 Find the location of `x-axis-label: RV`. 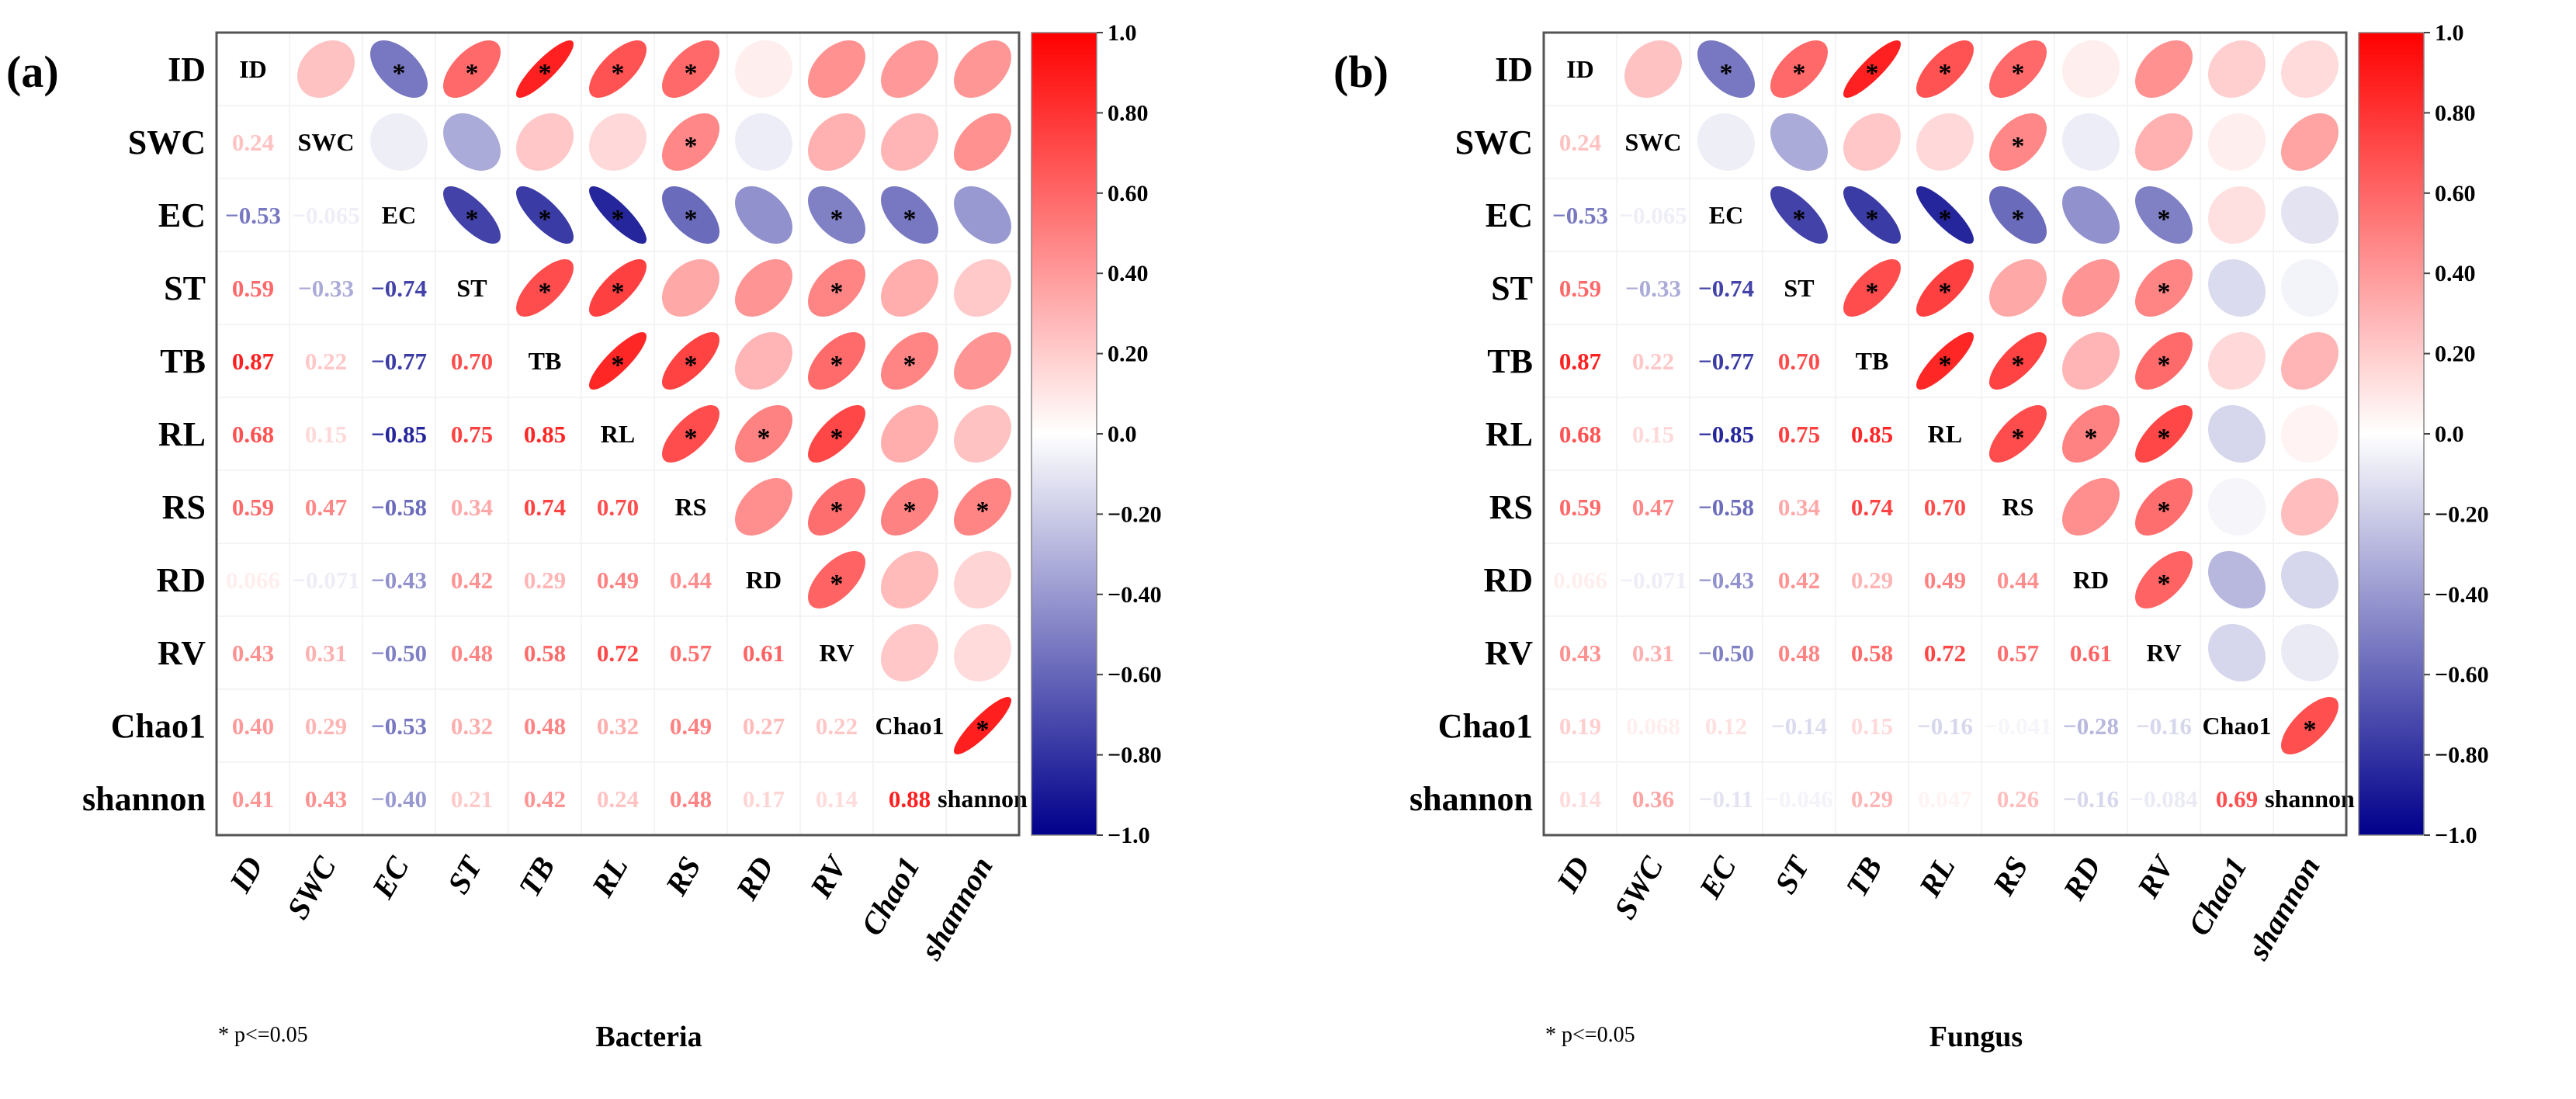

x-axis-label: RV is located at coordinates (2156, 876).